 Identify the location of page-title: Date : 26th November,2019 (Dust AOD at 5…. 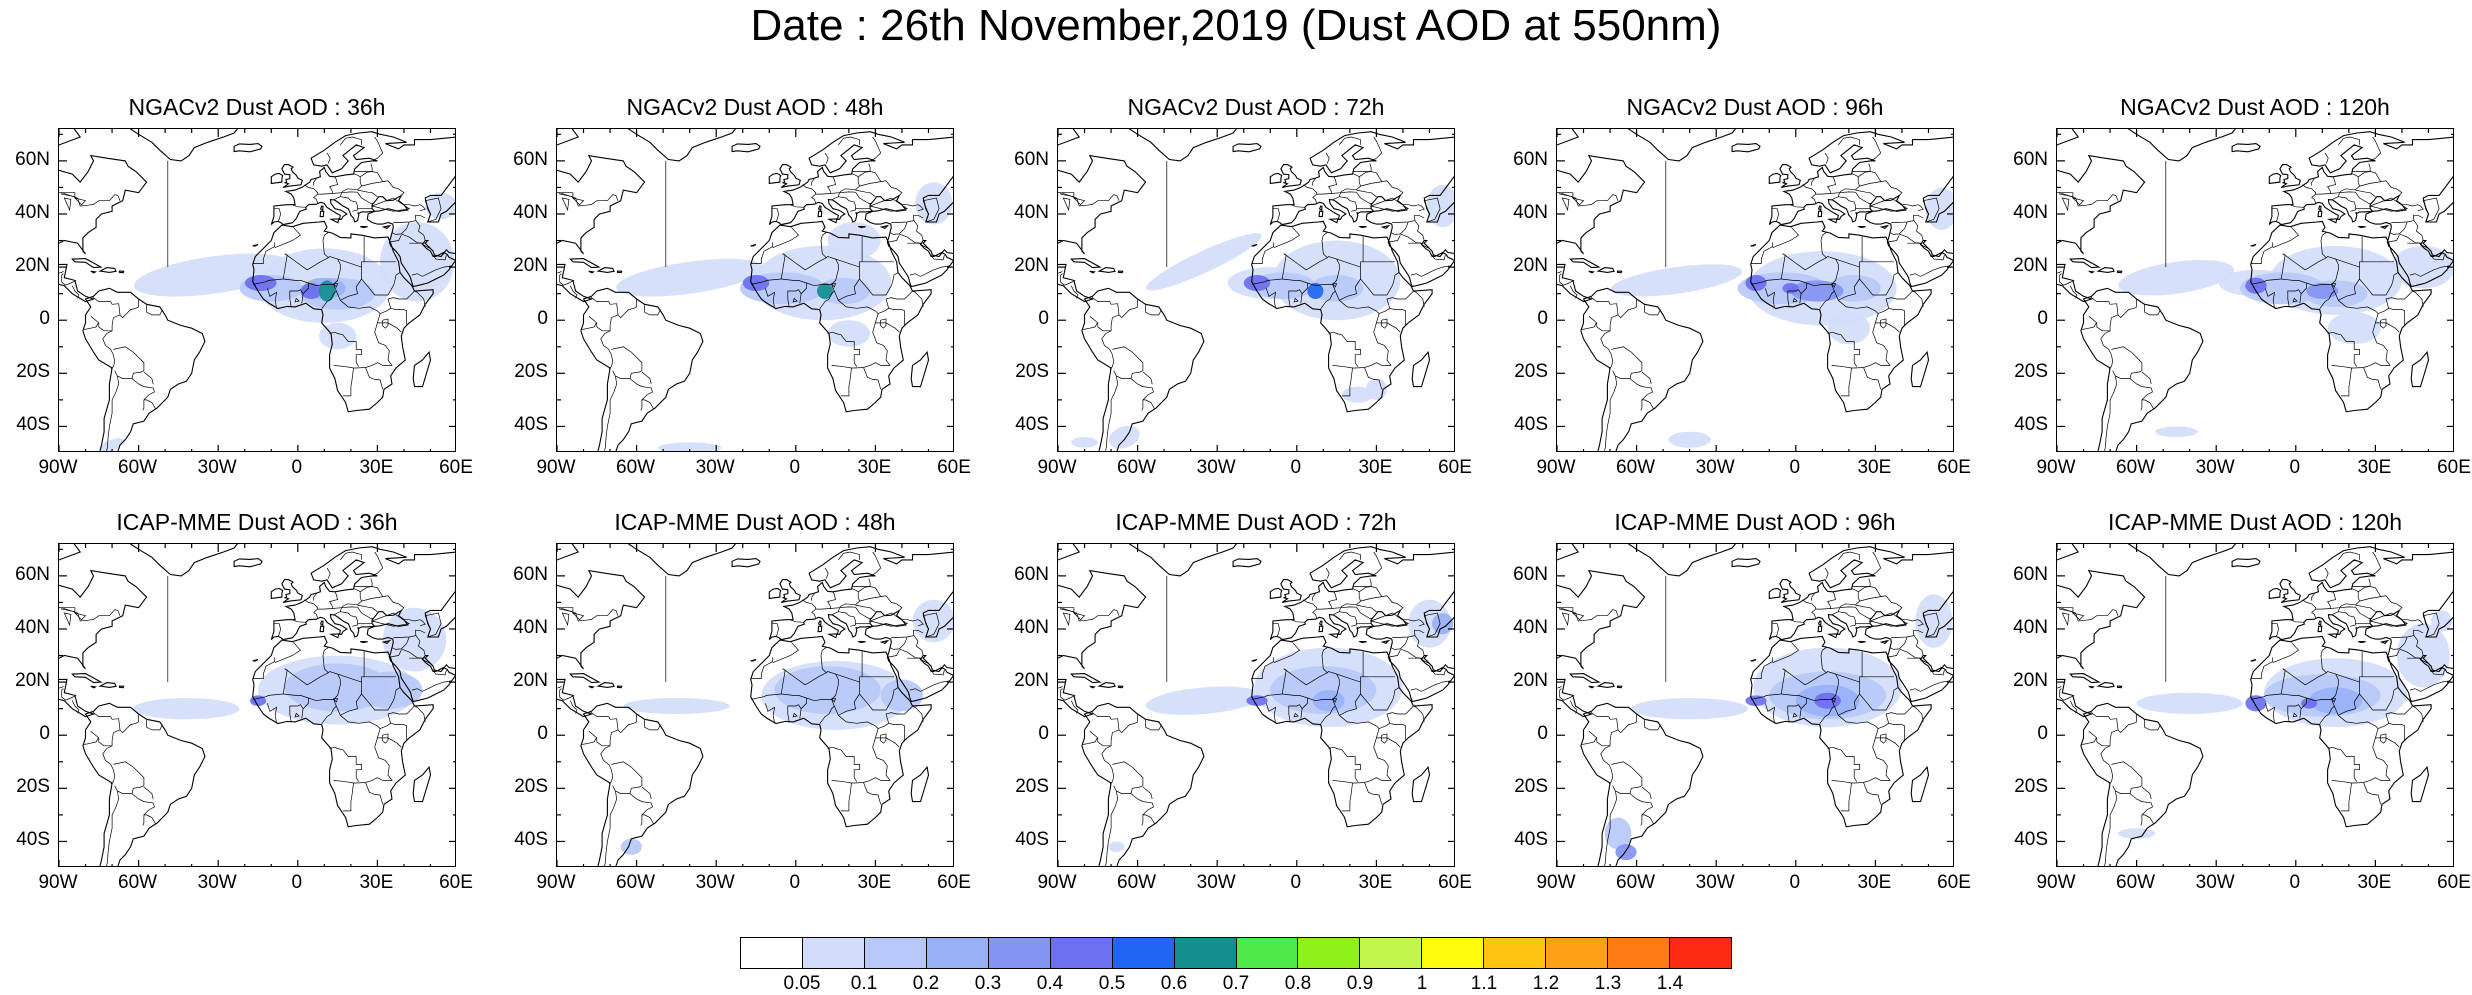
(1236, 25).